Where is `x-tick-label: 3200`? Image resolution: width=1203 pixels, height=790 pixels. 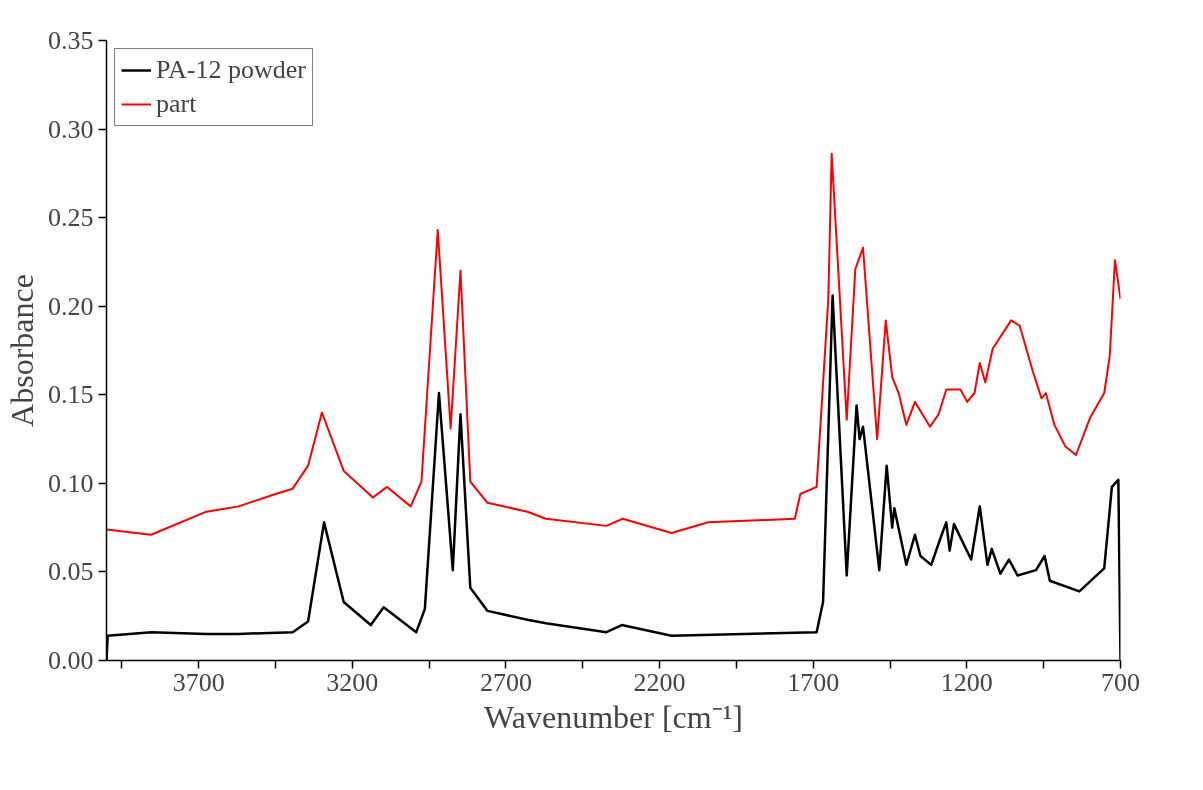 x-tick-label: 3200 is located at coordinates (352, 682).